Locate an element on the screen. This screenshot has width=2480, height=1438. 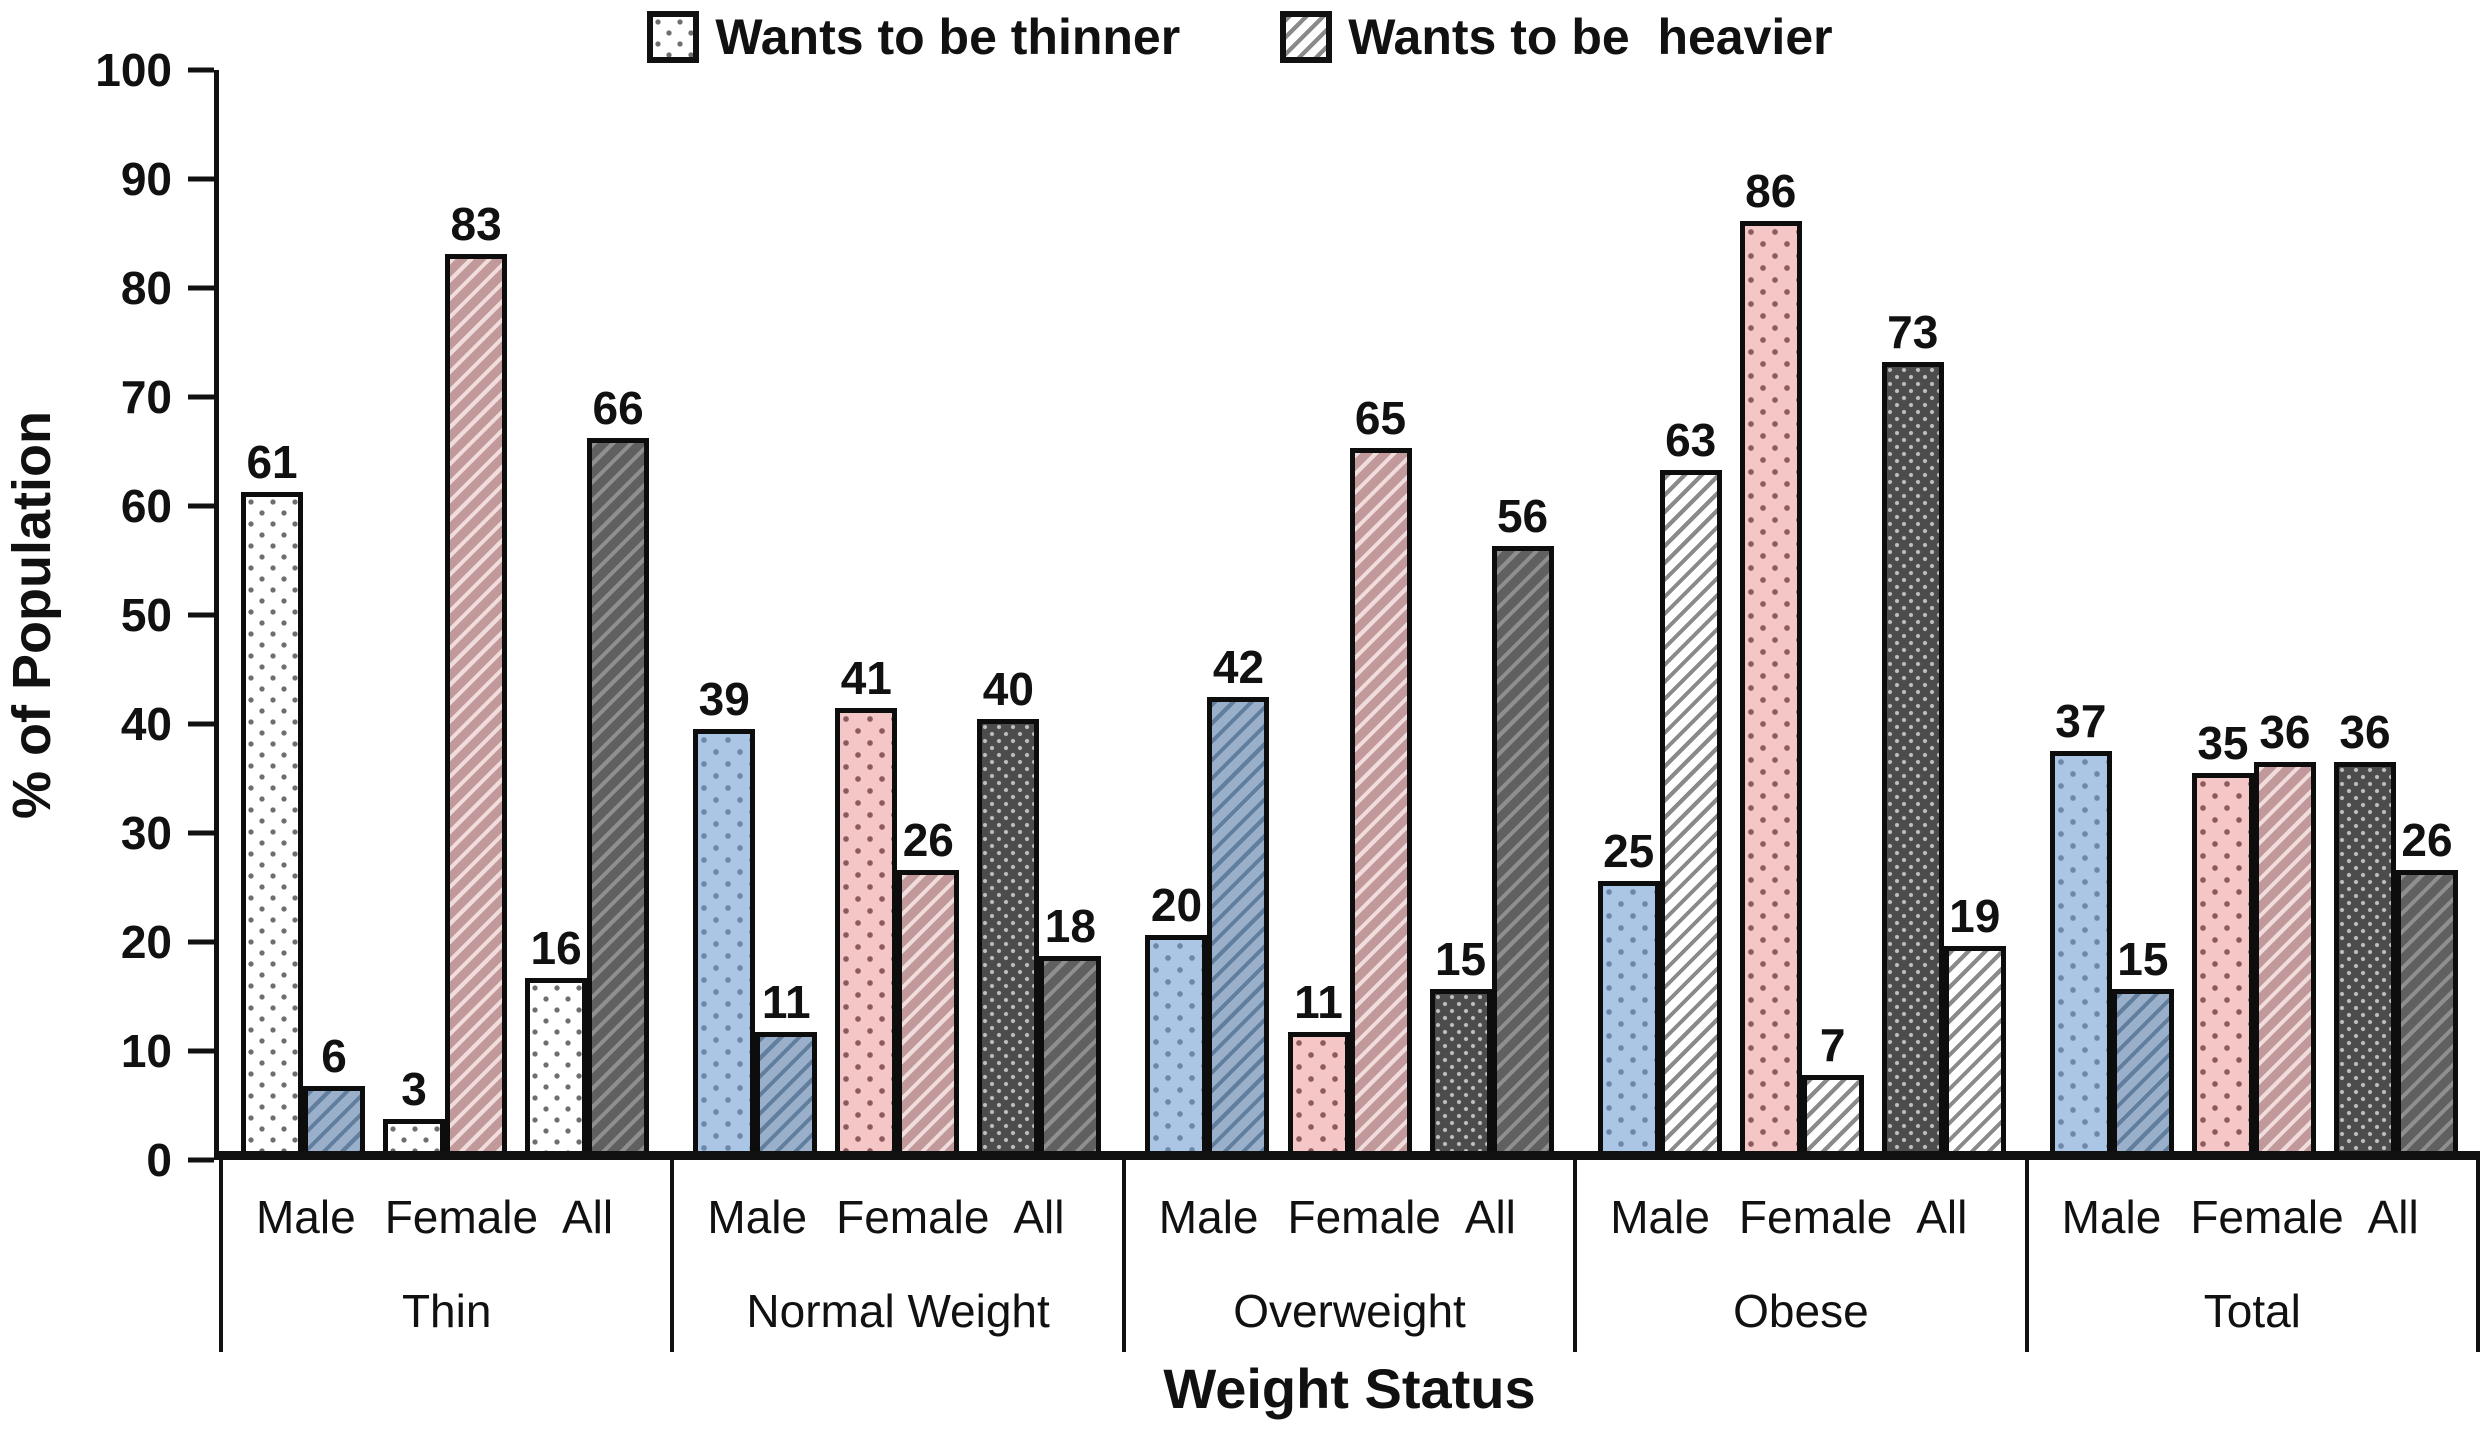
sub-labels-overweight: Male Female All is located at coordinates (1349, 1217).